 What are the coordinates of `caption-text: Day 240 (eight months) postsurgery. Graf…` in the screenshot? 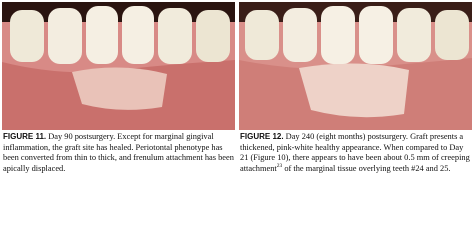 It's located at (355, 152).